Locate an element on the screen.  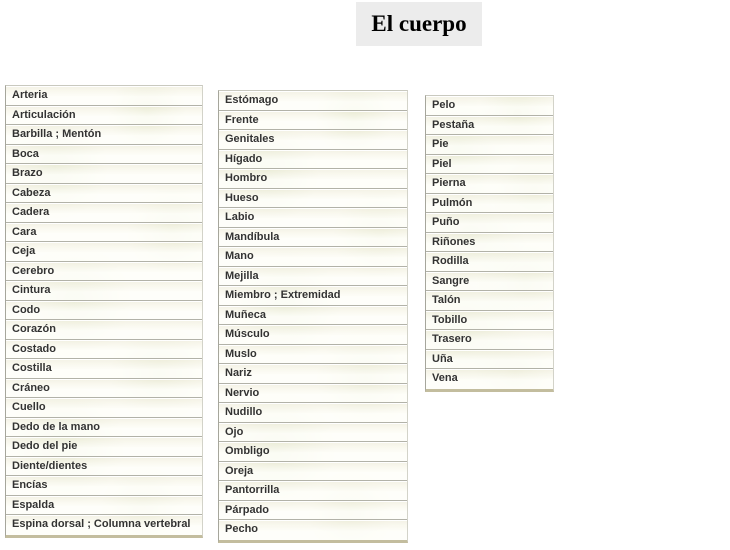
list-item: Mano is located at coordinates (313, 257).